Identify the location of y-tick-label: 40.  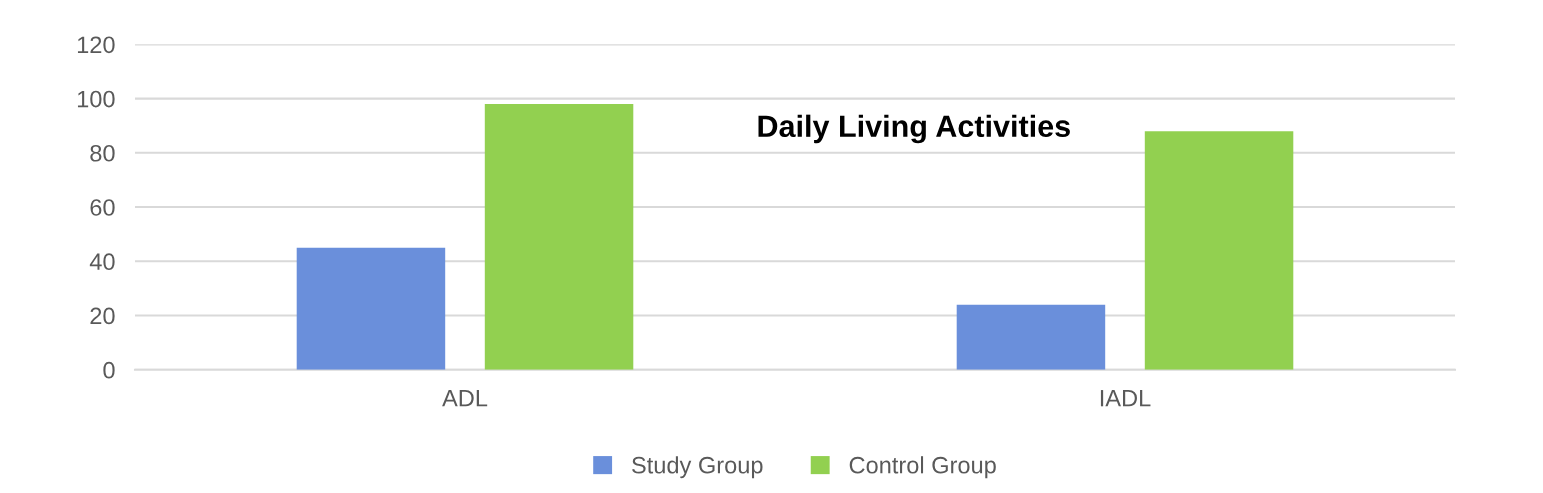
(102, 262).